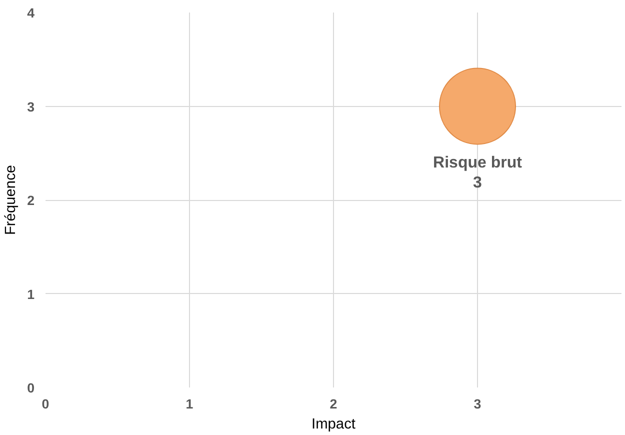 The width and height of the screenshot is (625, 435). Describe the element at coordinates (478, 163) in the screenshot. I see `series-label: Risque brut` at that location.